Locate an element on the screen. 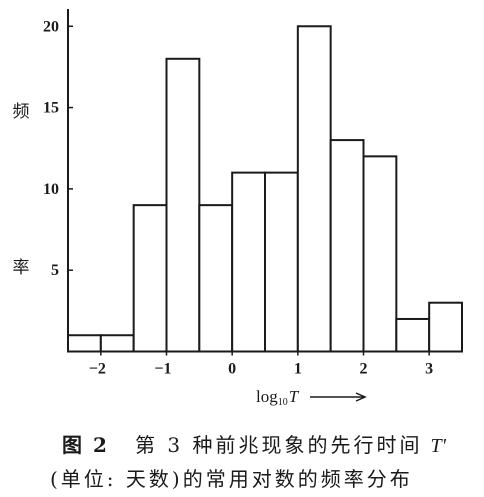  x-axis-label-subscript: 10 is located at coordinates (282, 402).